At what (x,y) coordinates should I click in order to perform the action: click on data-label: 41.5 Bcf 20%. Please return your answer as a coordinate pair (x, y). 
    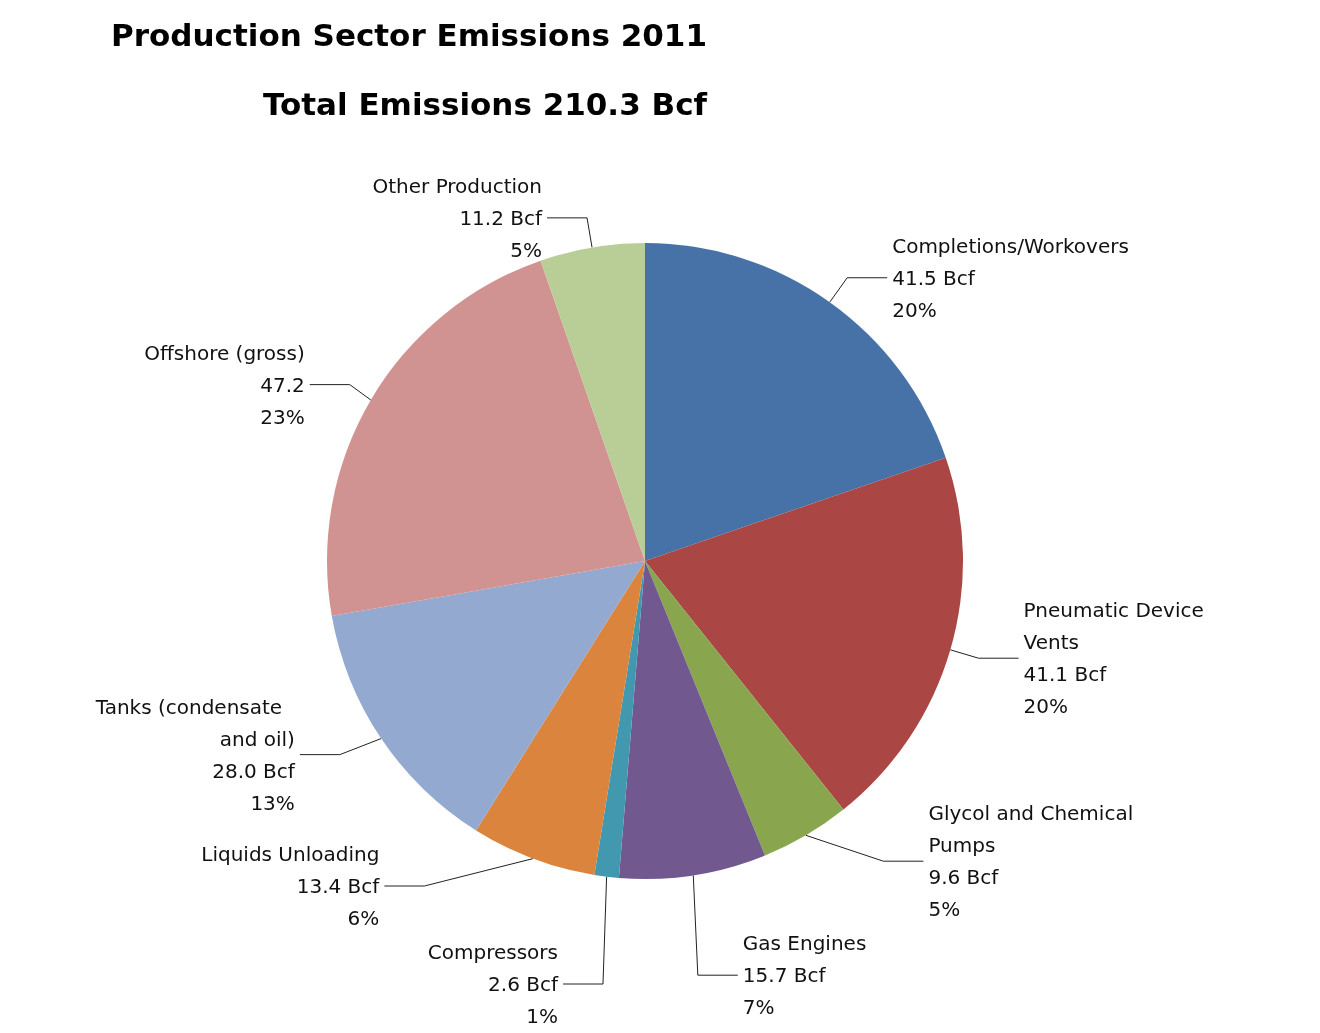
    Looking at the image, I should click on (934, 293).